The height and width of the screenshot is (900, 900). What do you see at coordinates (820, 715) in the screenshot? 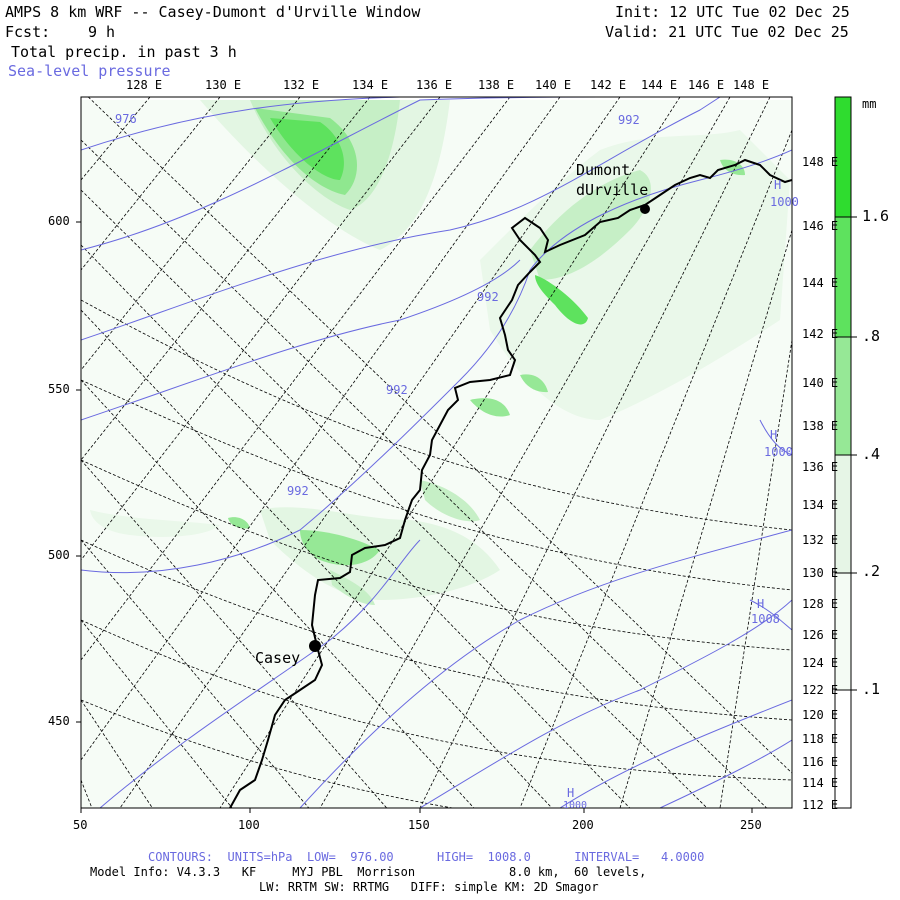
I see `right-lon-label: 120 E` at bounding box center [820, 715].